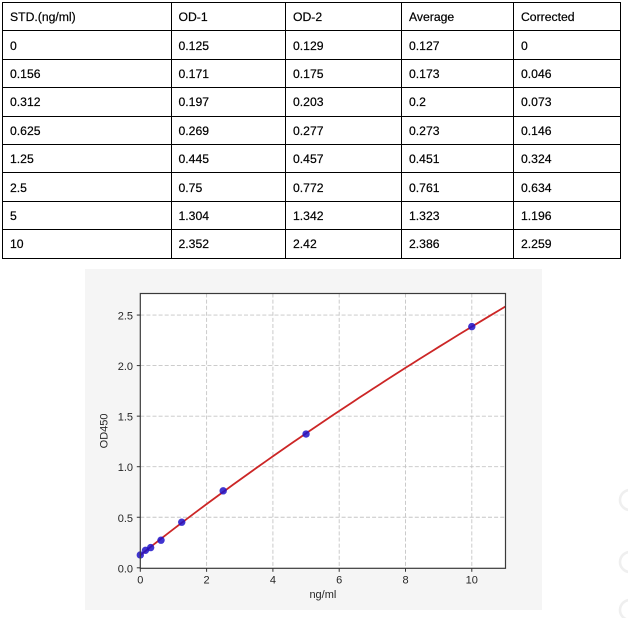 The image size is (628, 618). What do you see at coordinates (105, 430) in the screenshot?
I see `svg-text: OD450` at bounding box center [105, 430].